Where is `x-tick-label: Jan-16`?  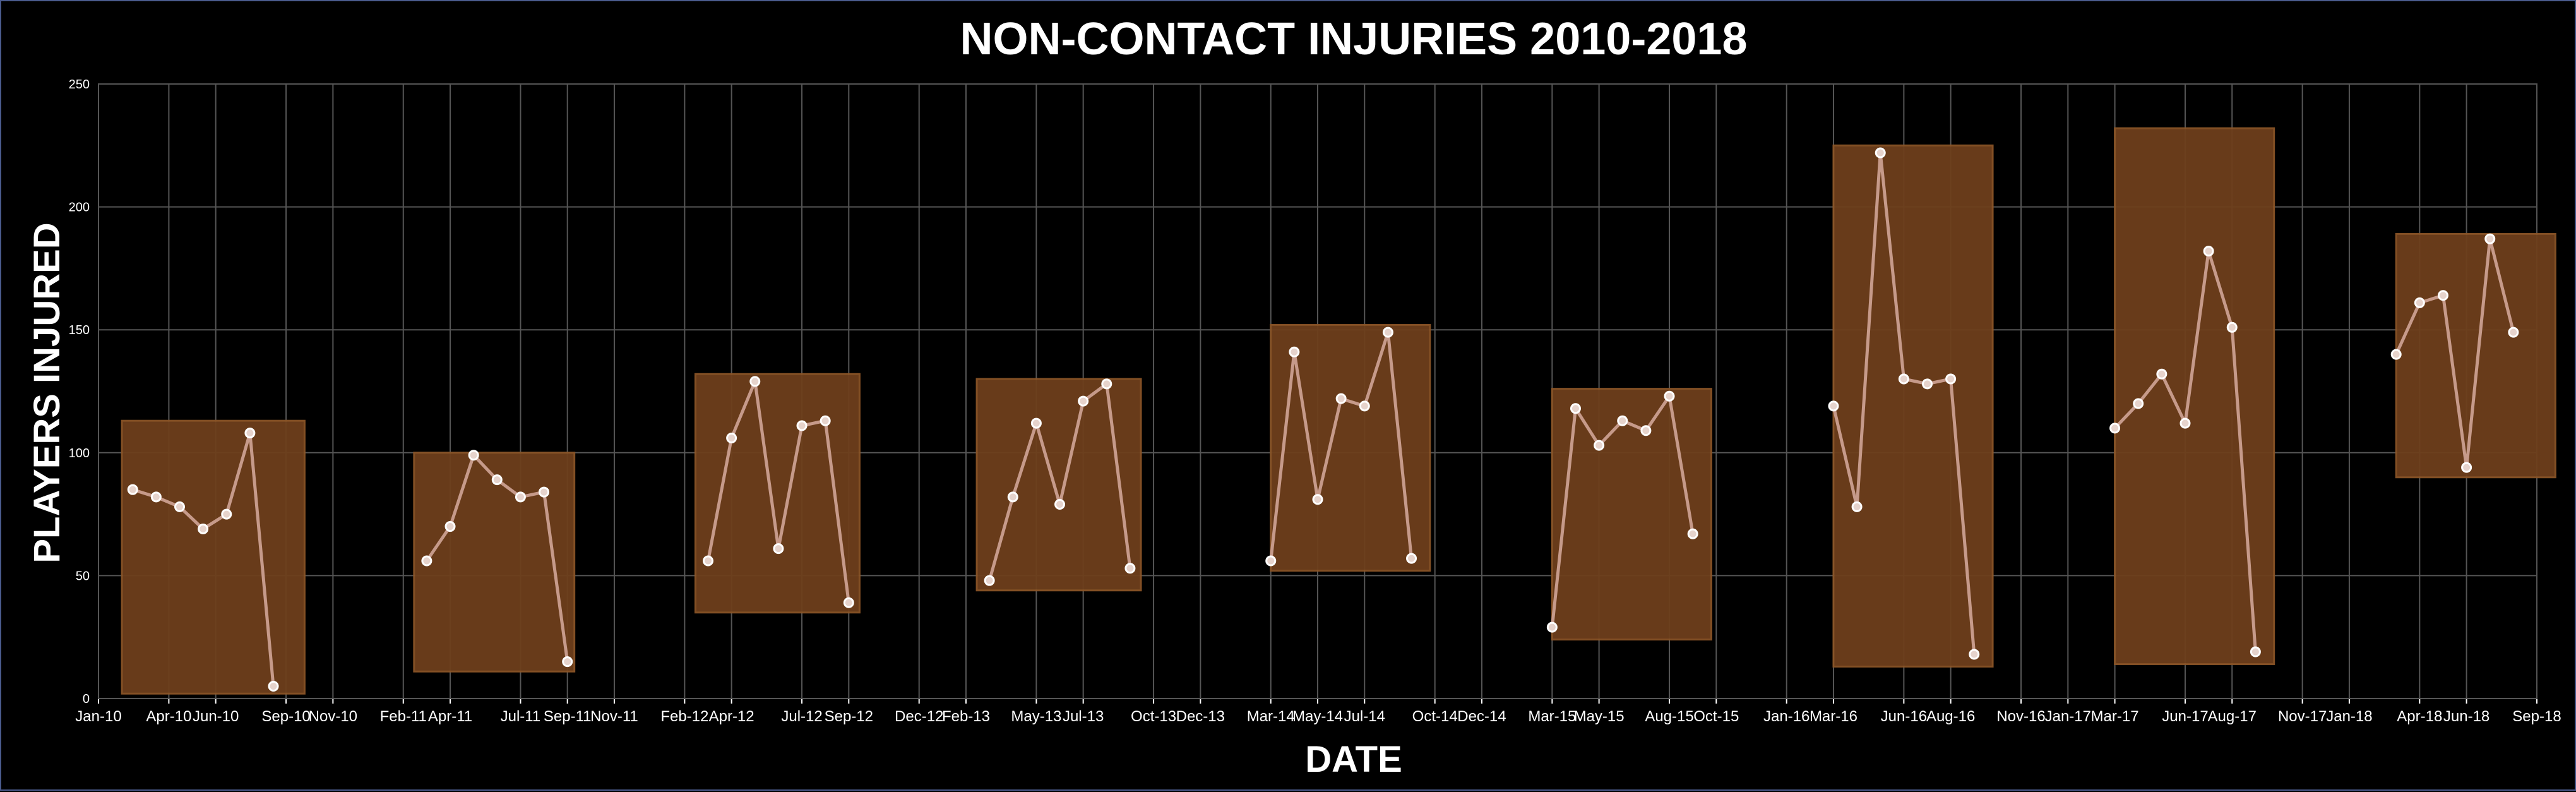 x-tick-label: Jan-16 is located at coordinates (1786, 716).